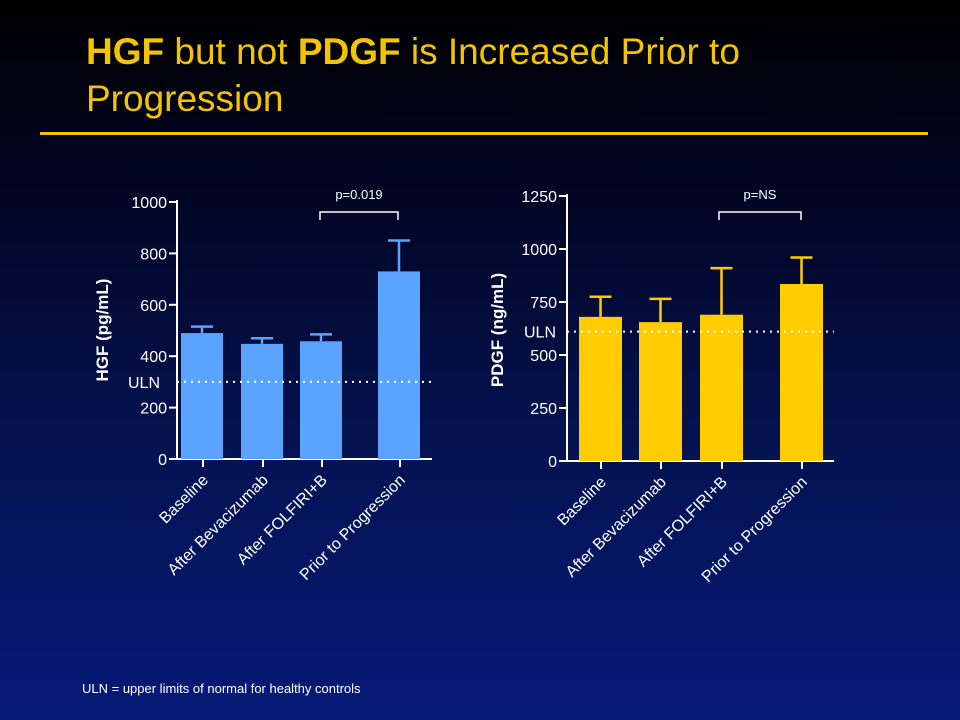  I want to click on hgf-y-tick-label: 600, so click(153, 306).